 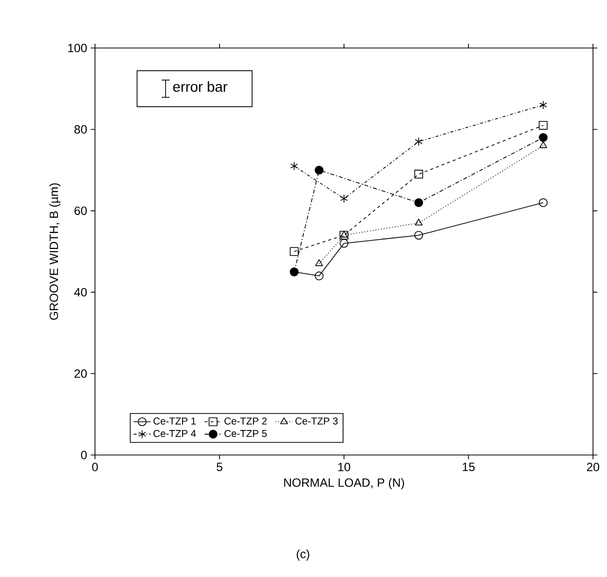 I want to click on x-tick-label: 15, so click(x=468, y=467).